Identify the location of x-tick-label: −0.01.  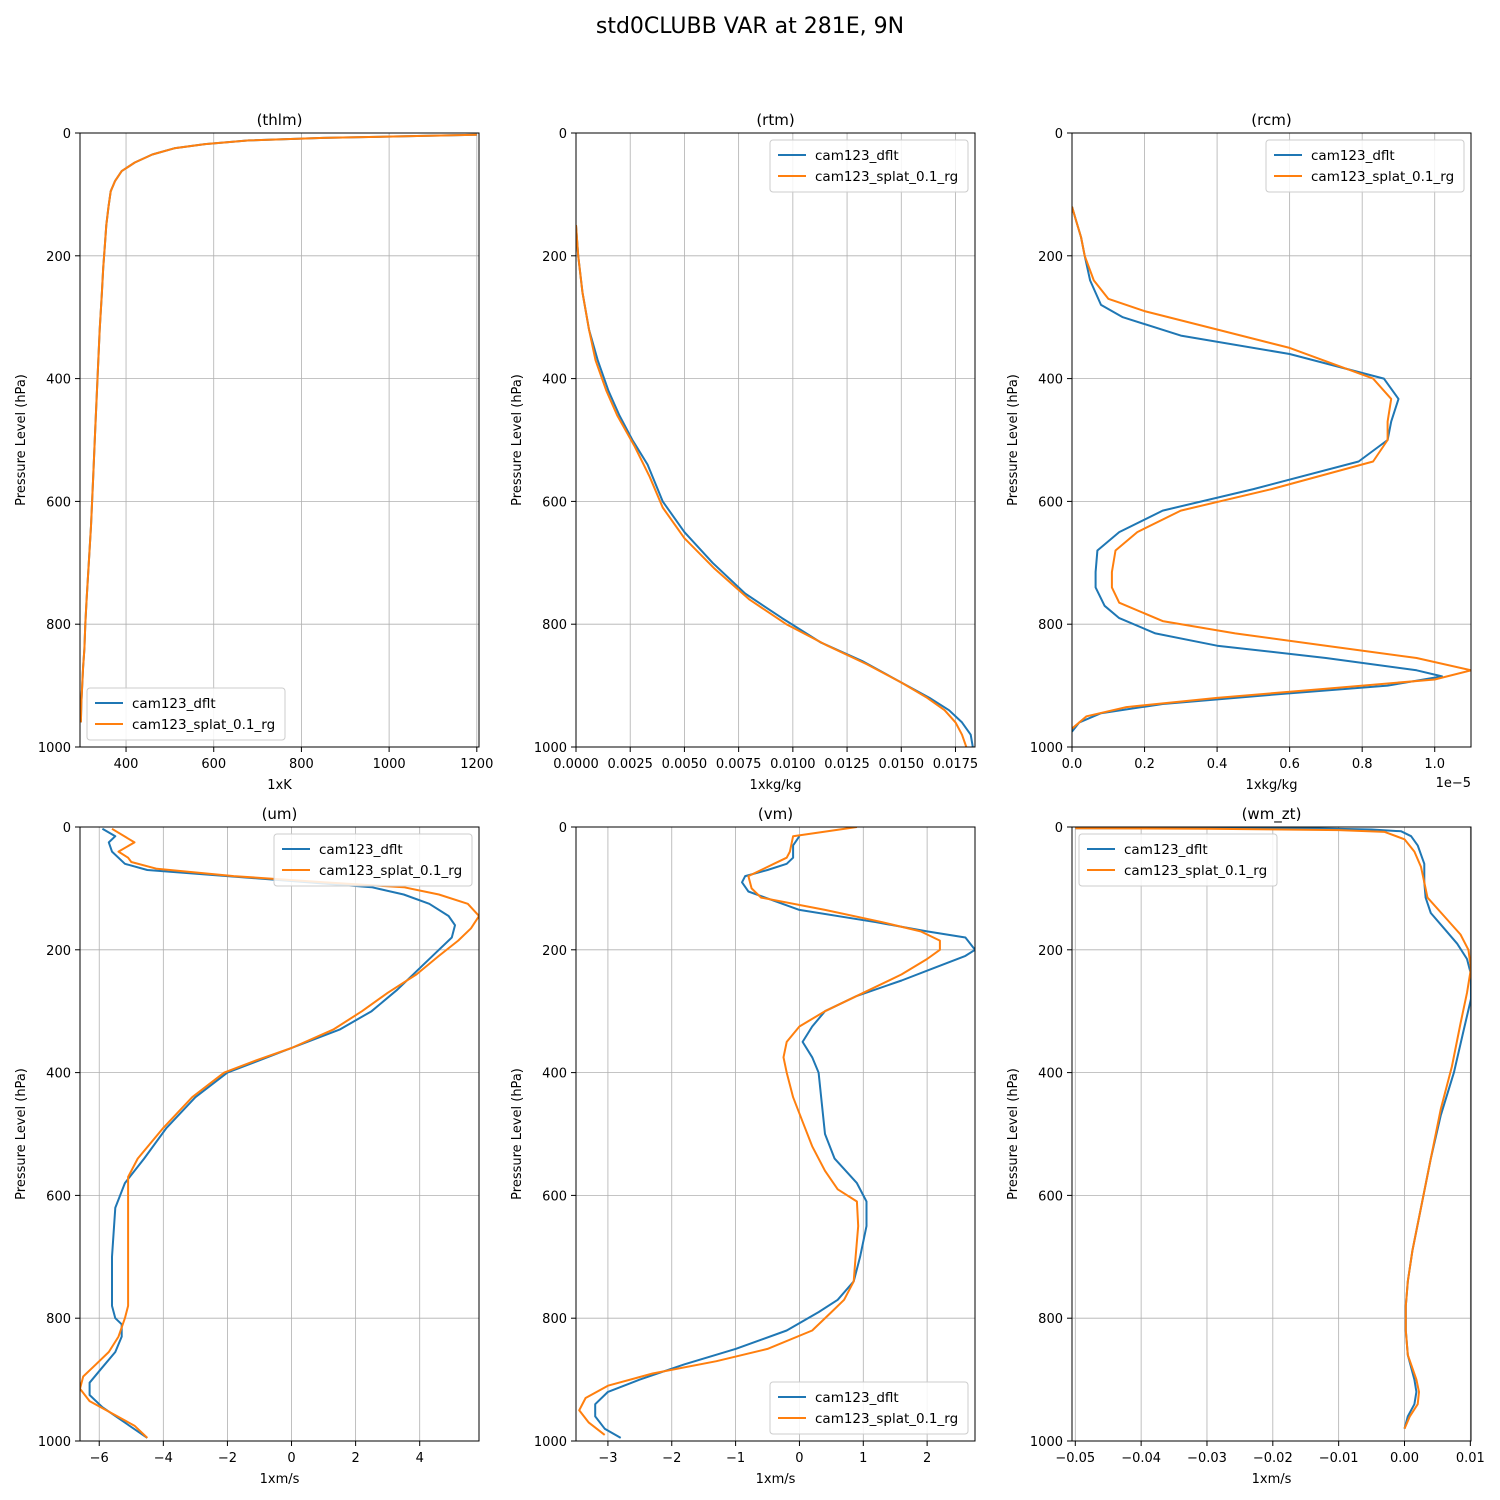
(1339, 1458).